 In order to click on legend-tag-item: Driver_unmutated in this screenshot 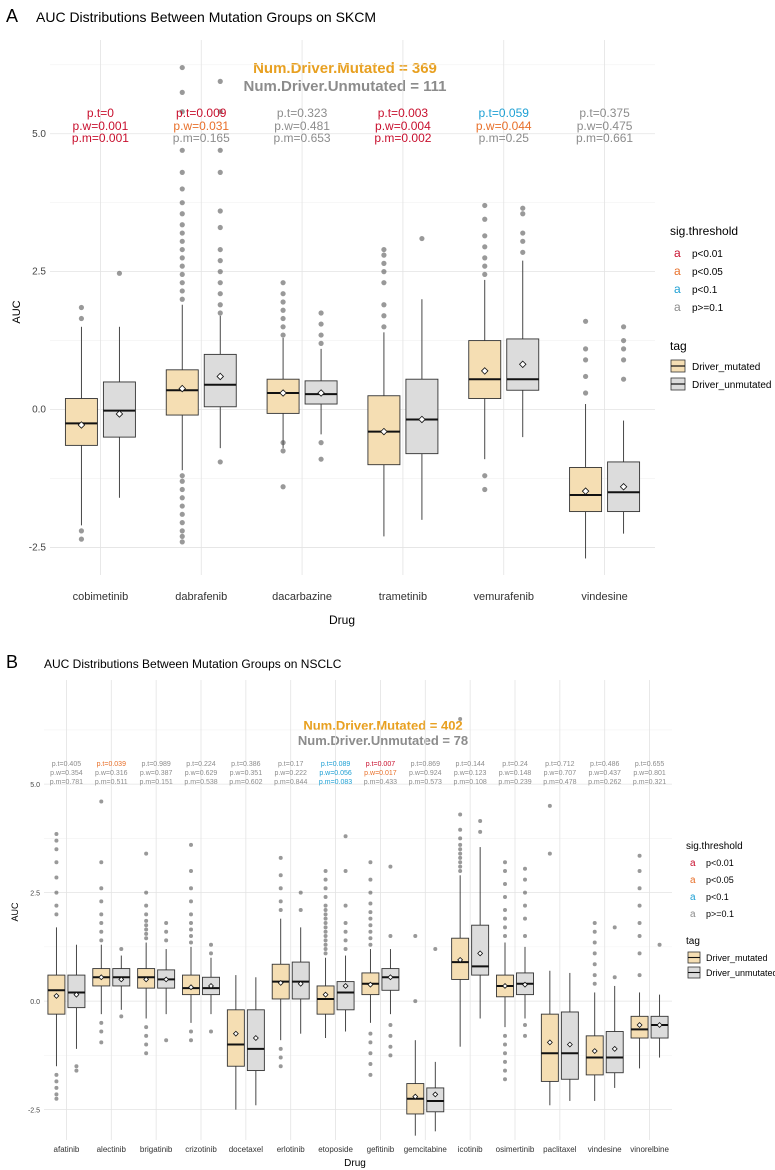, I will do `click(731, 972)`.